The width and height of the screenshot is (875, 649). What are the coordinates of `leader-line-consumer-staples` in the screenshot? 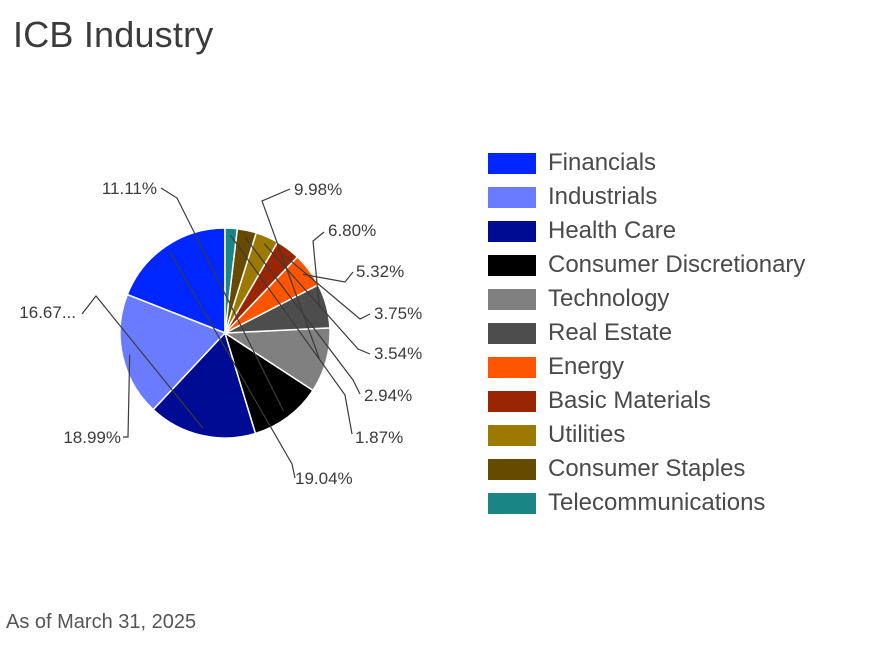 It's located at (302, 316).